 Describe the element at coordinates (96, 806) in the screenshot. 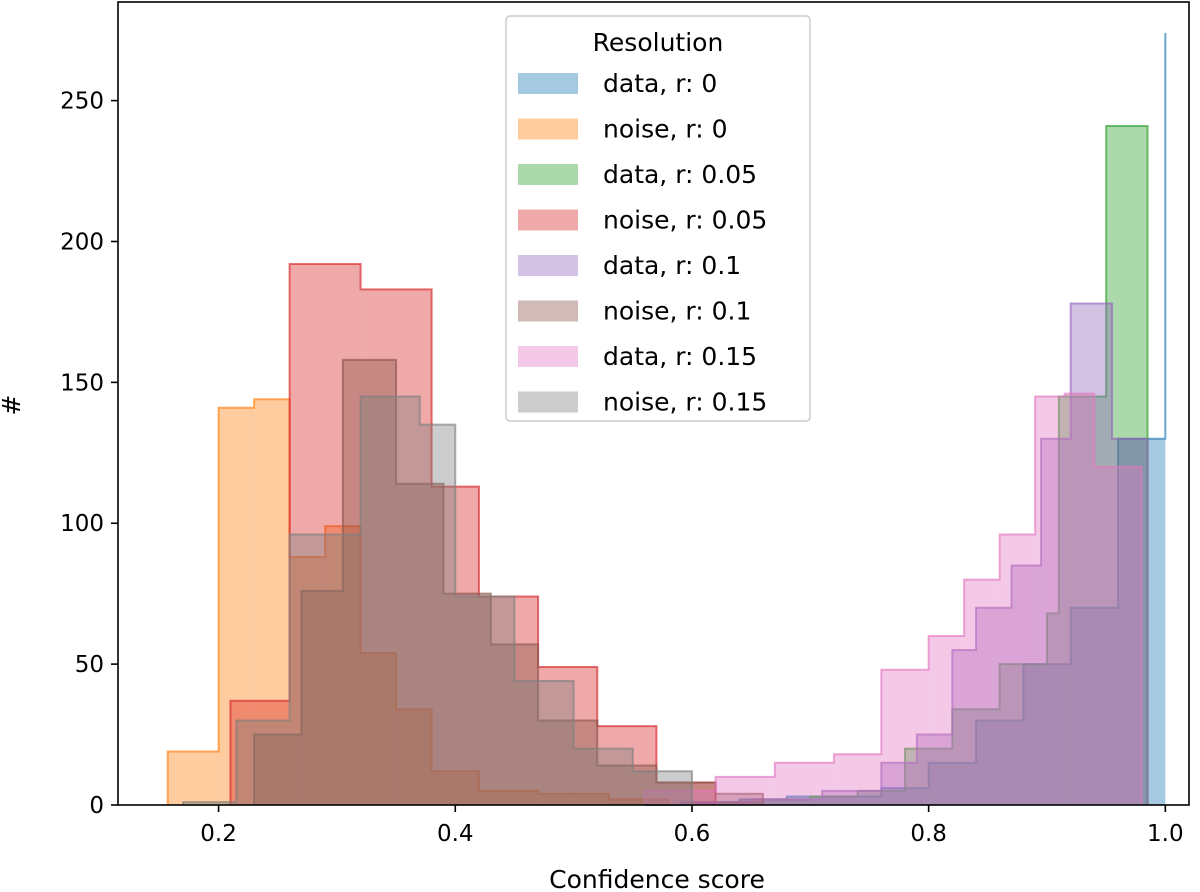

I see `y-tick-label: 0` at that location.